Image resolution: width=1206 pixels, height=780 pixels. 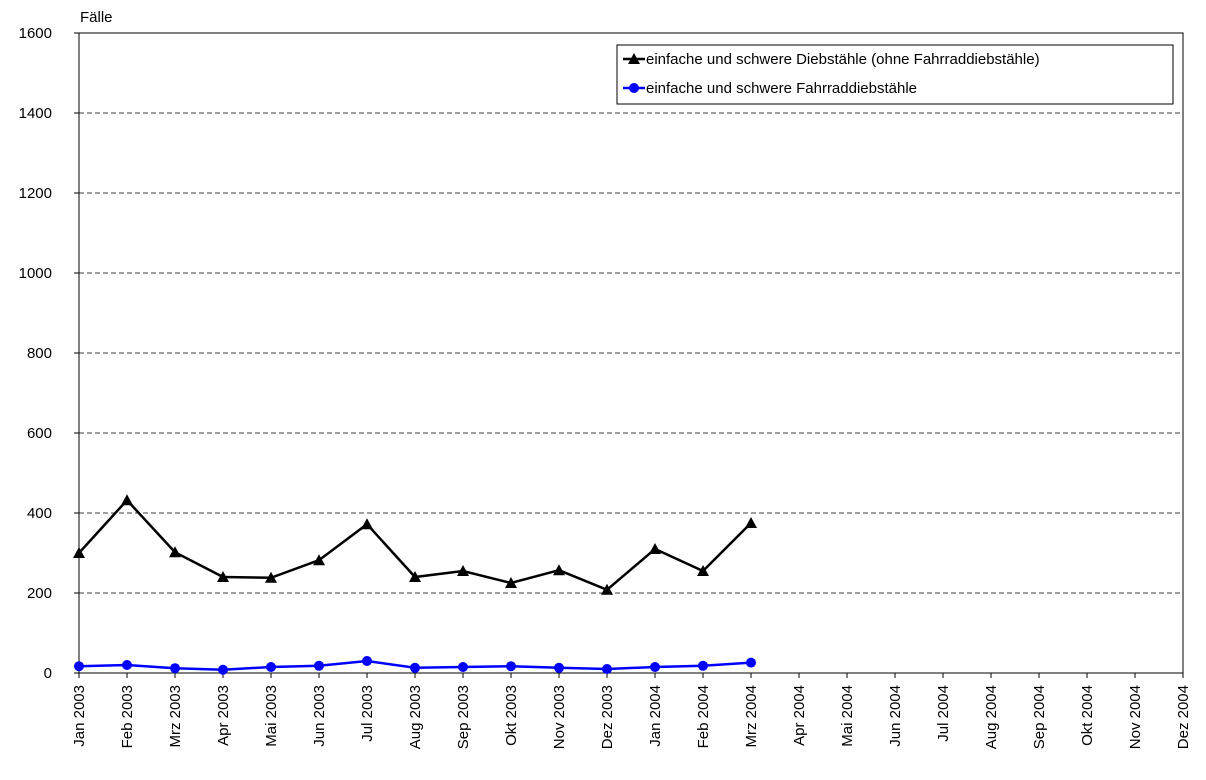 What do you see at coordinates (1087, 715) in the screenshot?
I see `x-tick-label: Okt 2004` at bounding box center [1087, 715].